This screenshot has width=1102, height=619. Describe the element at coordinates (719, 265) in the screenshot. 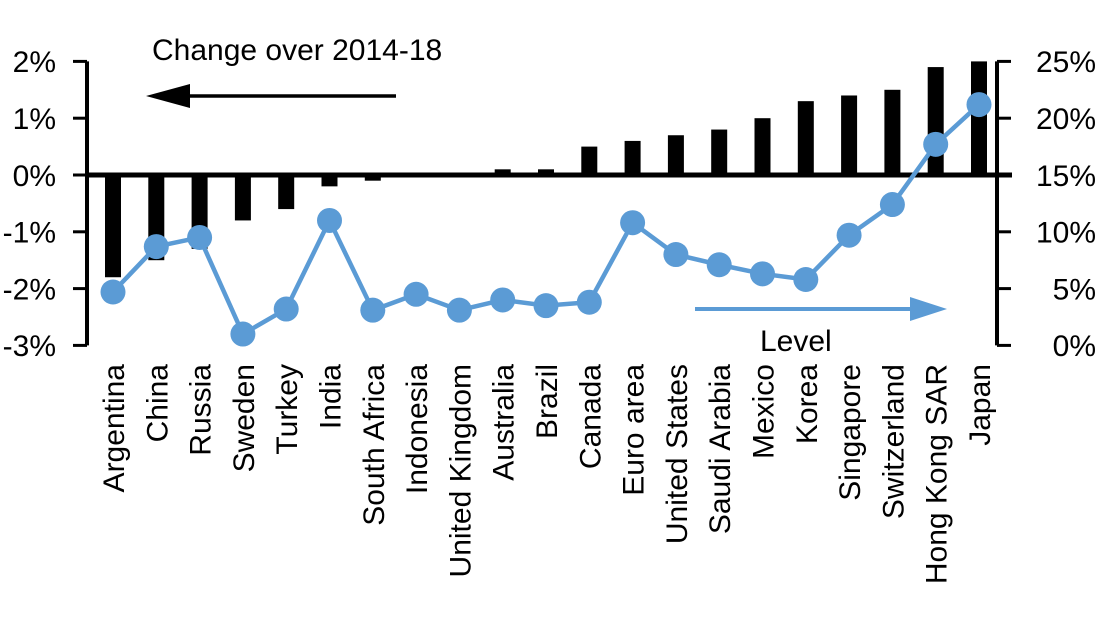

I see `dot-saudi-arabia` at that location.